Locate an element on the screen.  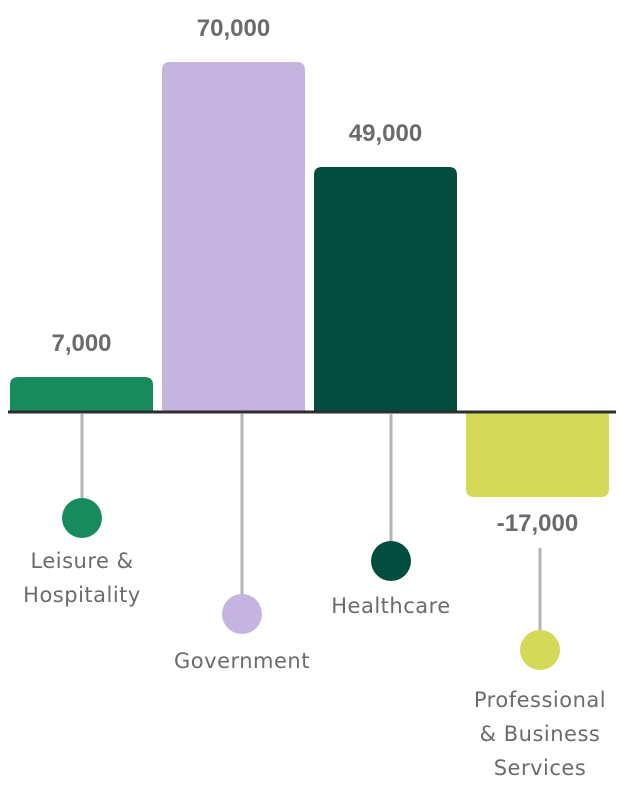
value-label-leisure-hospitality: 7,000 is located at coordinates (81, 343).